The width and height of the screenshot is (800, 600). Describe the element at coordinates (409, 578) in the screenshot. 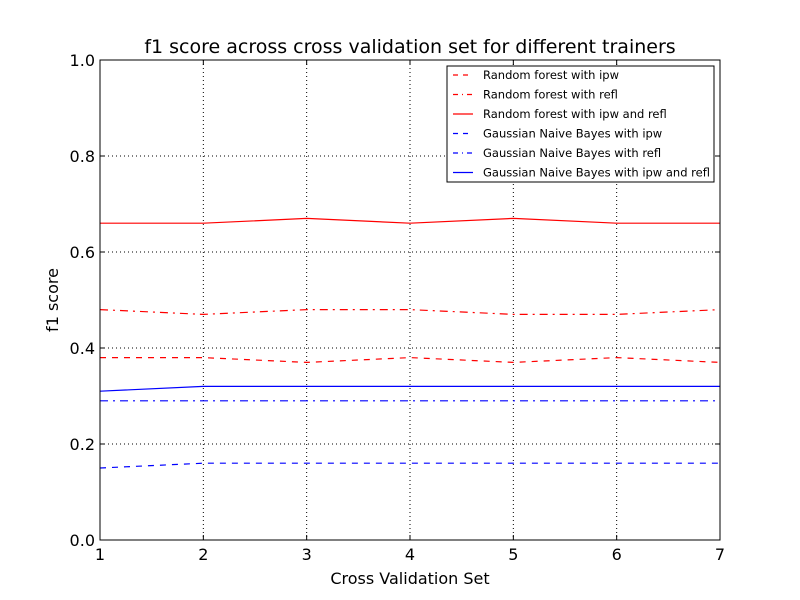

I see `x-axis-label: Cross Validation Set` at that location.